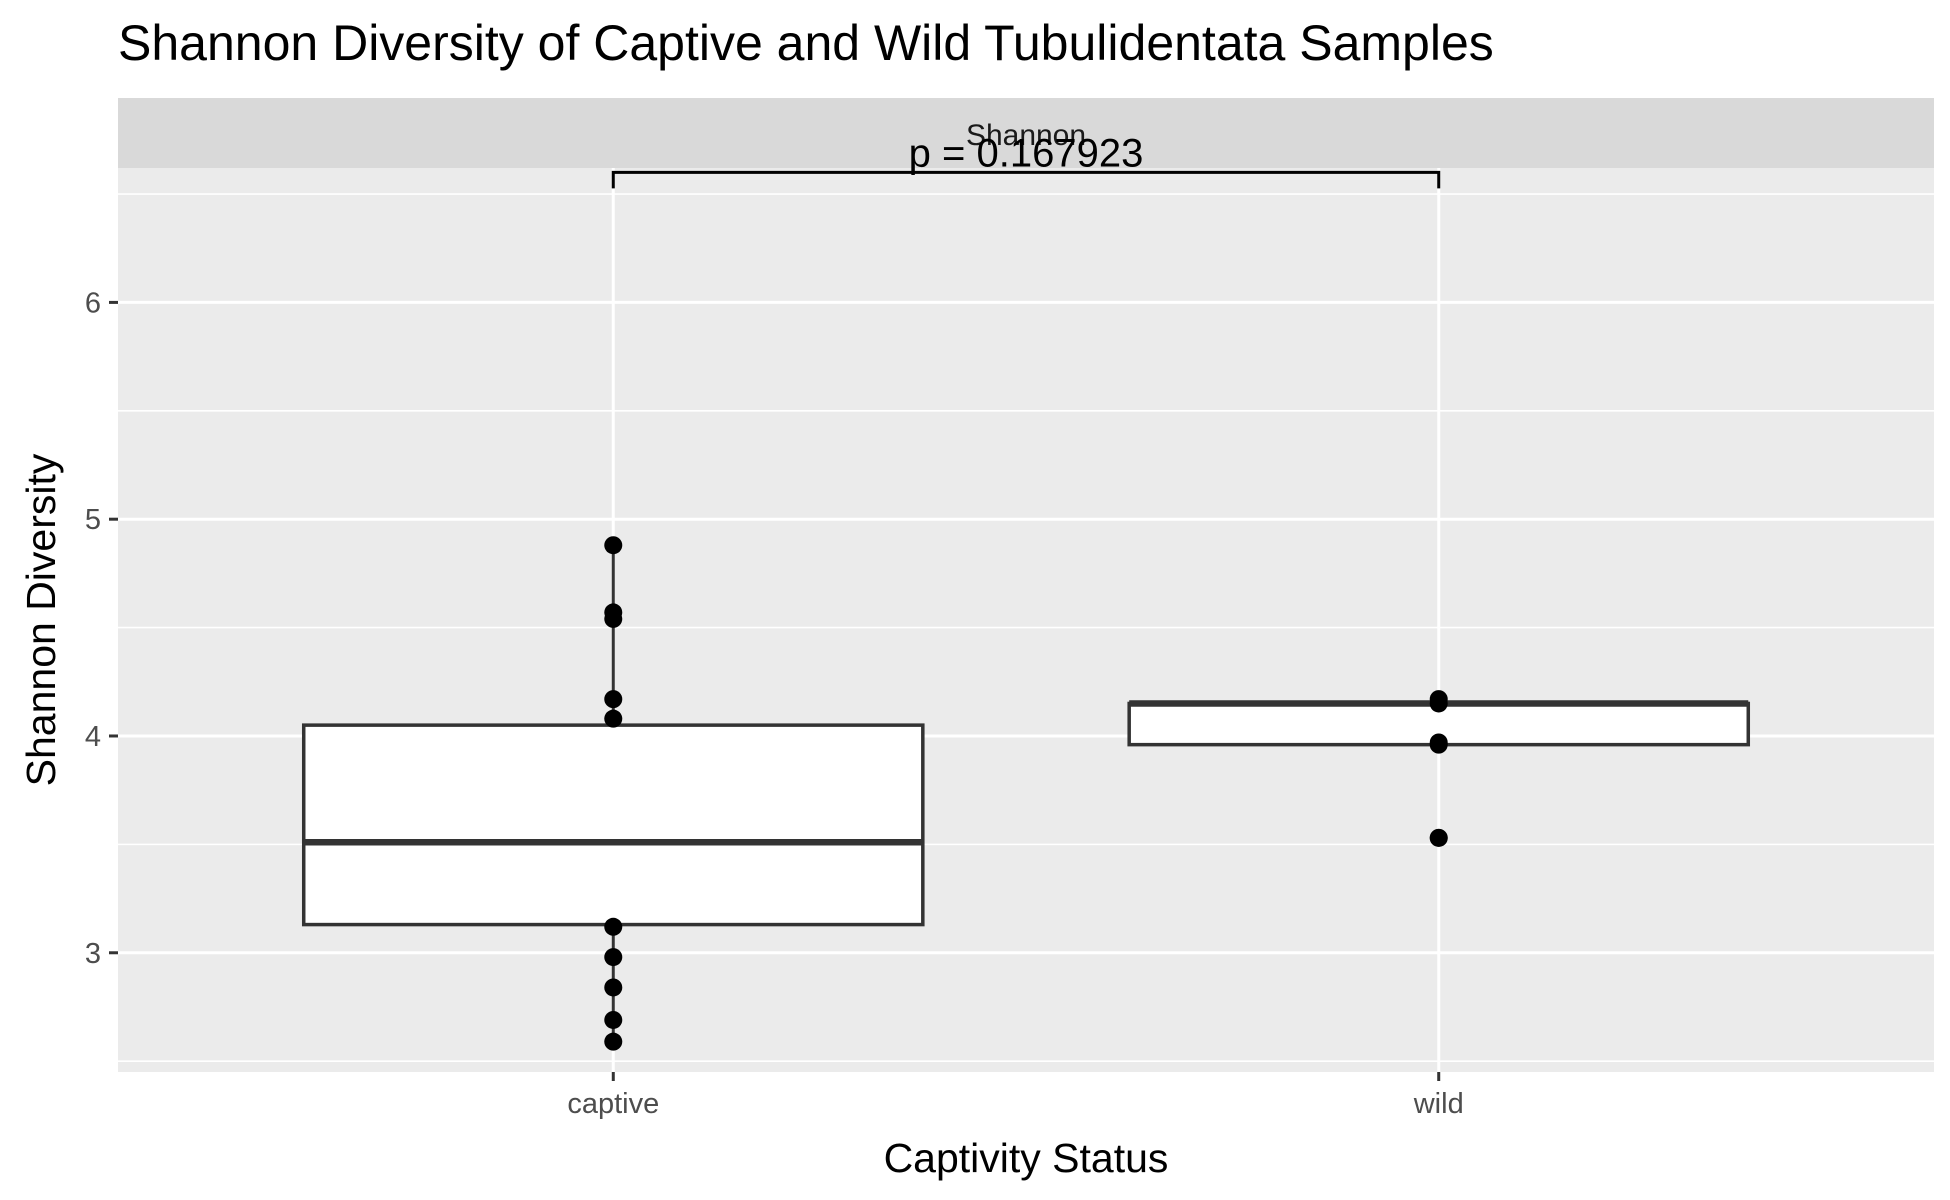  What do you see at coordinates (93, 303) in the screenshot?
I see `y-tick-label: 6` at bounding box center [93, 303].